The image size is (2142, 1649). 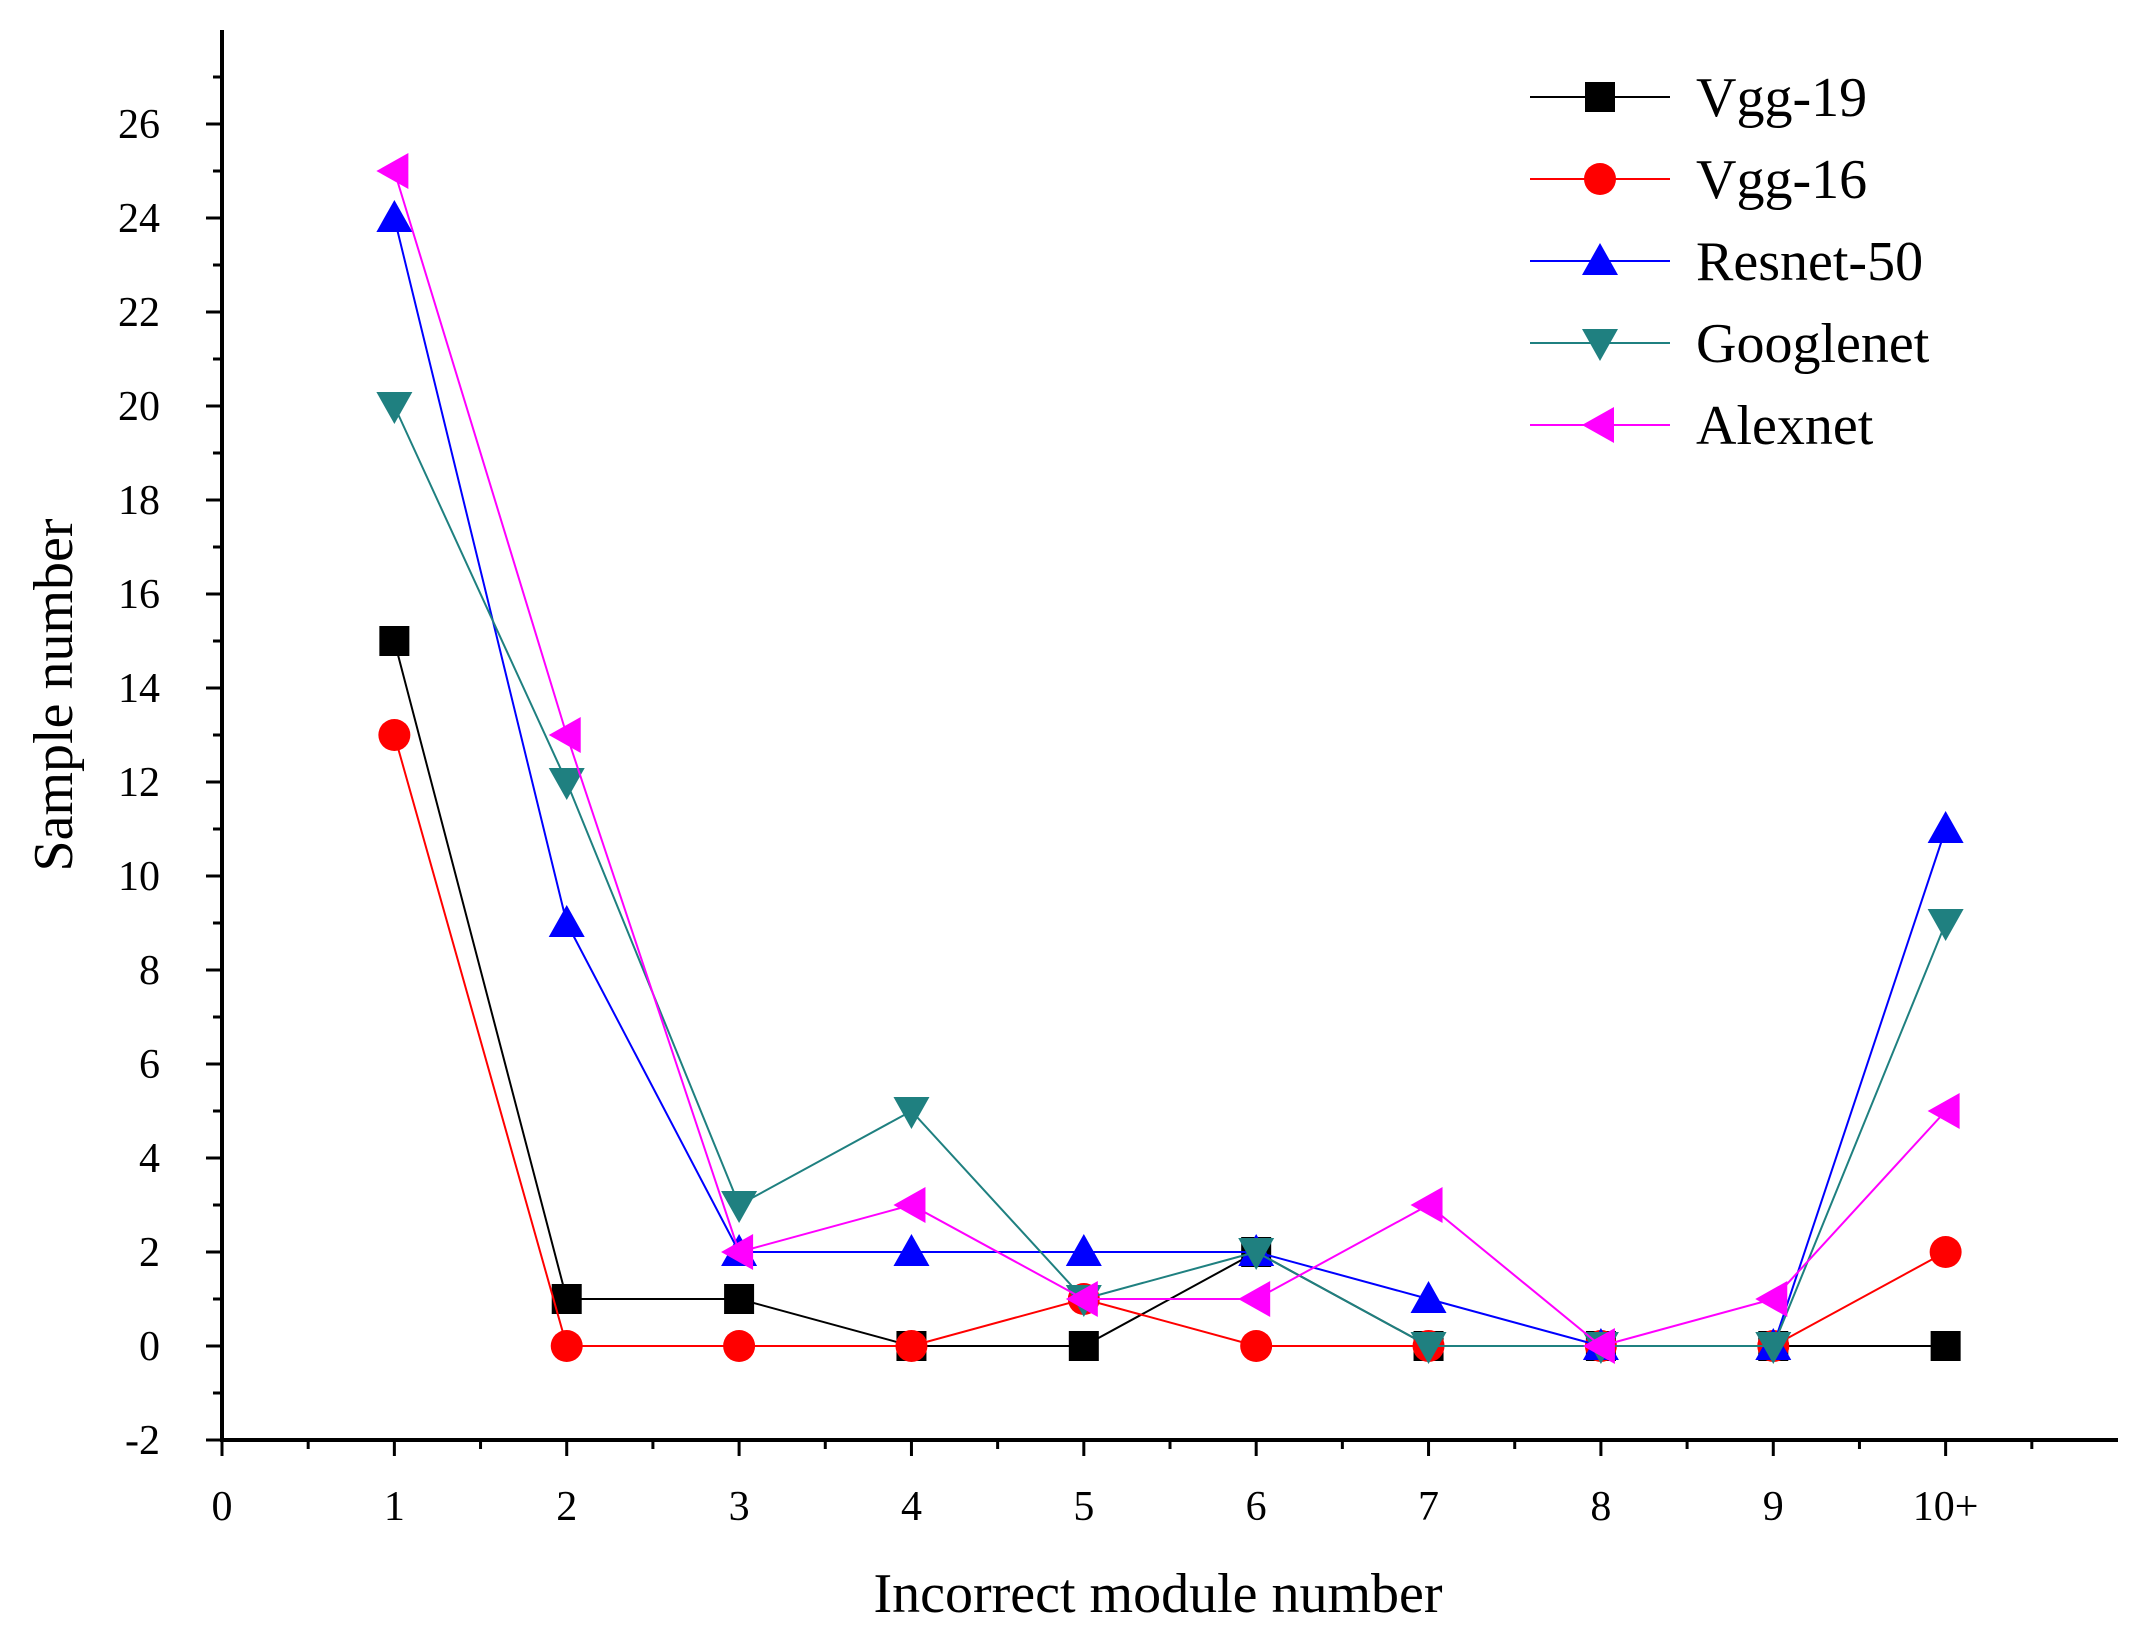 What do you see at coordinates (142, 1441) in the screenshot?
I see `y-tick-label: -2` at bounding box center [142, 1441].